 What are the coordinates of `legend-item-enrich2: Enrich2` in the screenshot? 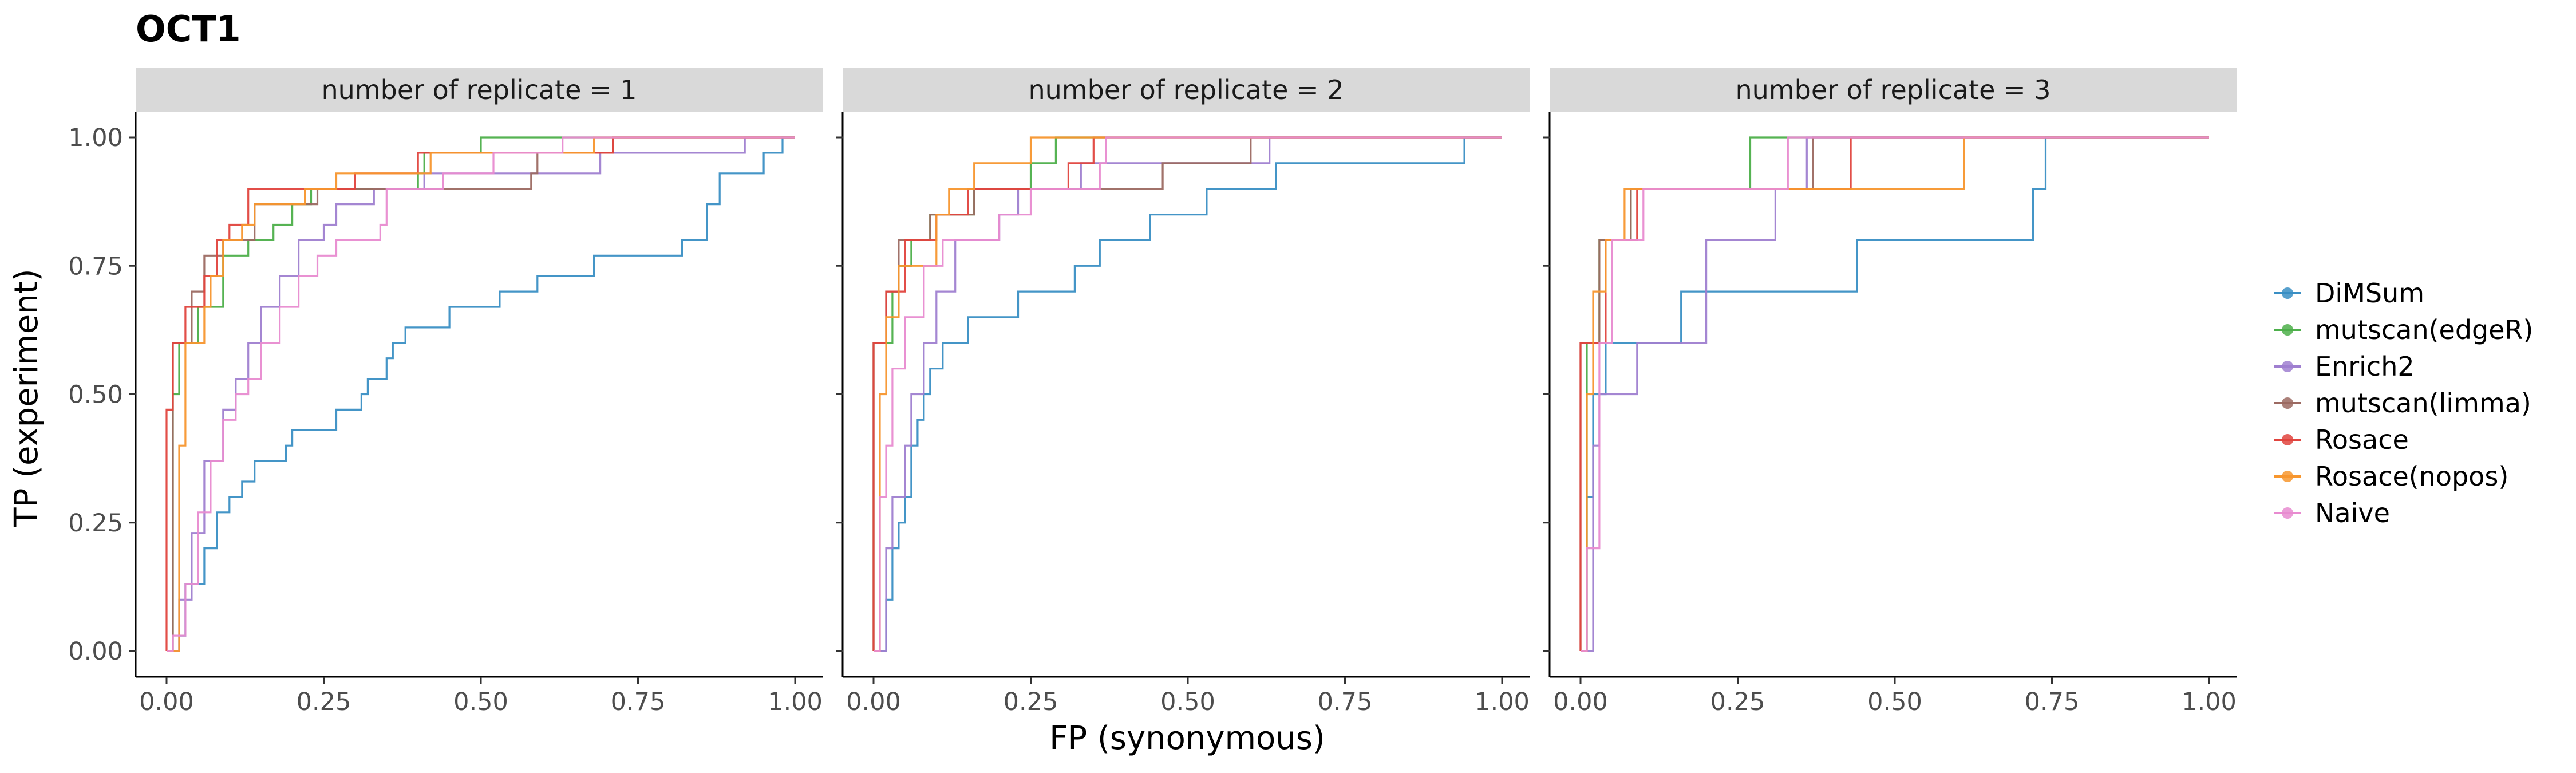 It's located at (2344, 366).